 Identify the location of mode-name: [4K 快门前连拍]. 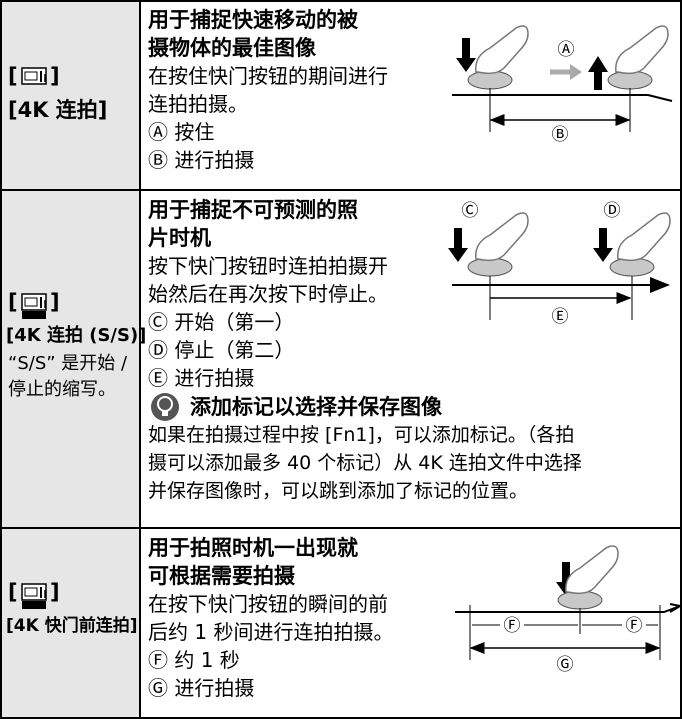
(72, 626).